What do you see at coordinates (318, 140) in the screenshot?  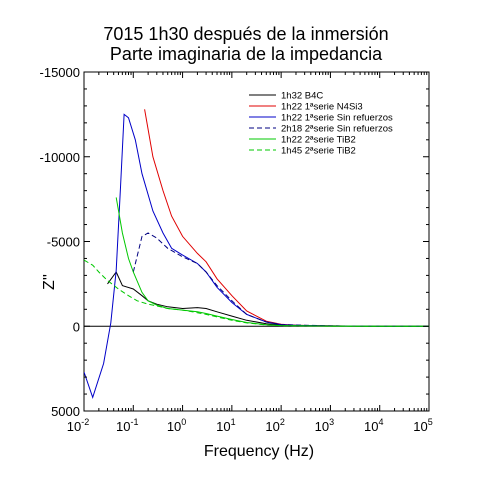 I see `legend-label-5: 1h22 2ªserie TiB2` at bounding box center [318, 140].